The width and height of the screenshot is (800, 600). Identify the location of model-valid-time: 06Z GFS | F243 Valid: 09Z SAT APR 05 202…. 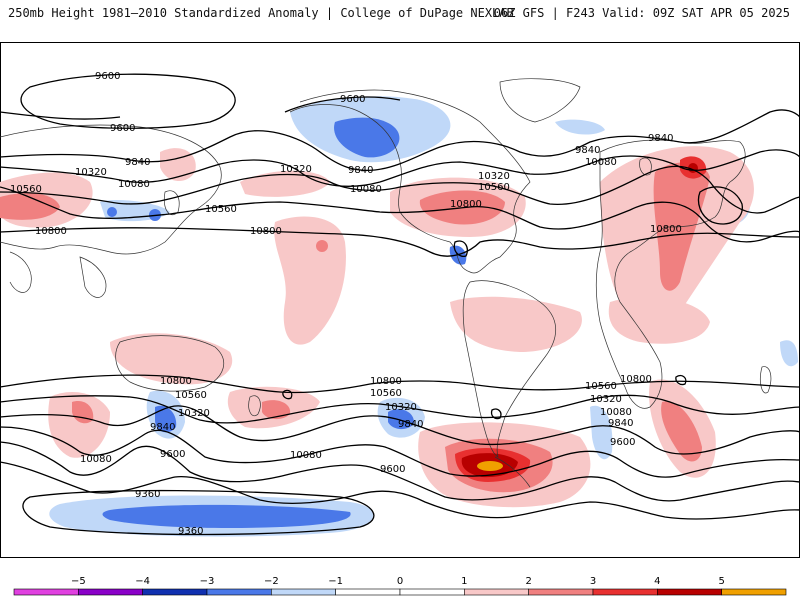
(641, 13).